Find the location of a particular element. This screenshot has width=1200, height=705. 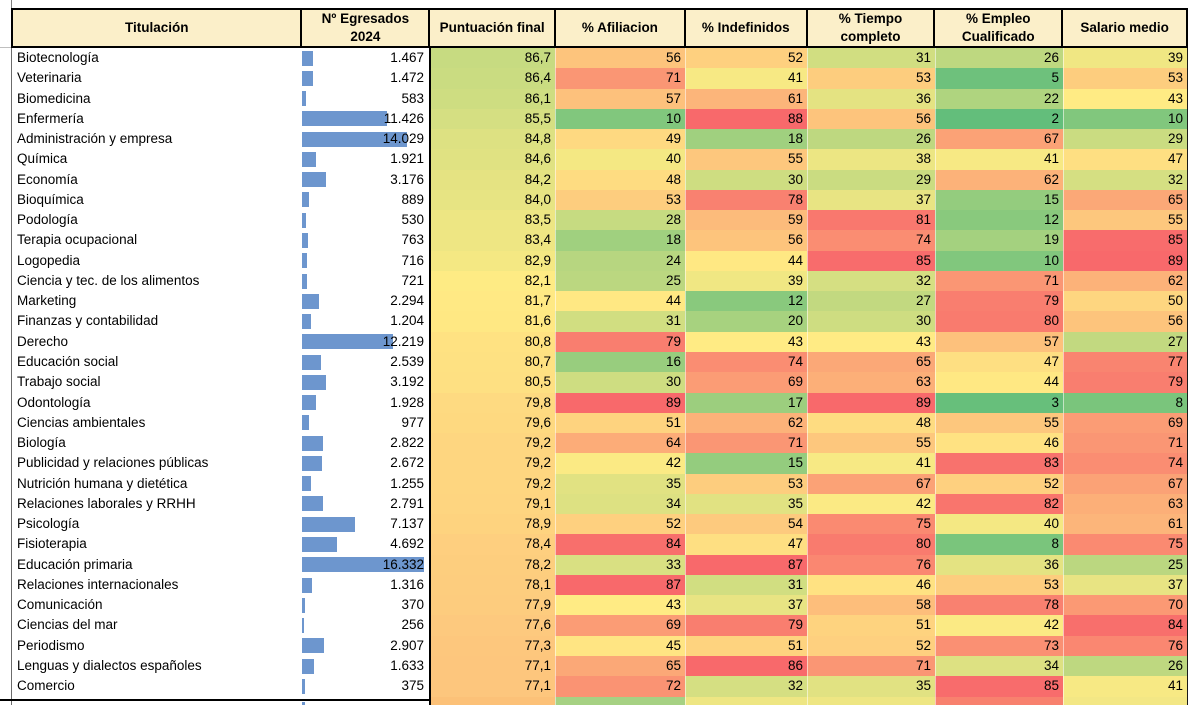

empleo-cell is located at coordinates (999, 700).